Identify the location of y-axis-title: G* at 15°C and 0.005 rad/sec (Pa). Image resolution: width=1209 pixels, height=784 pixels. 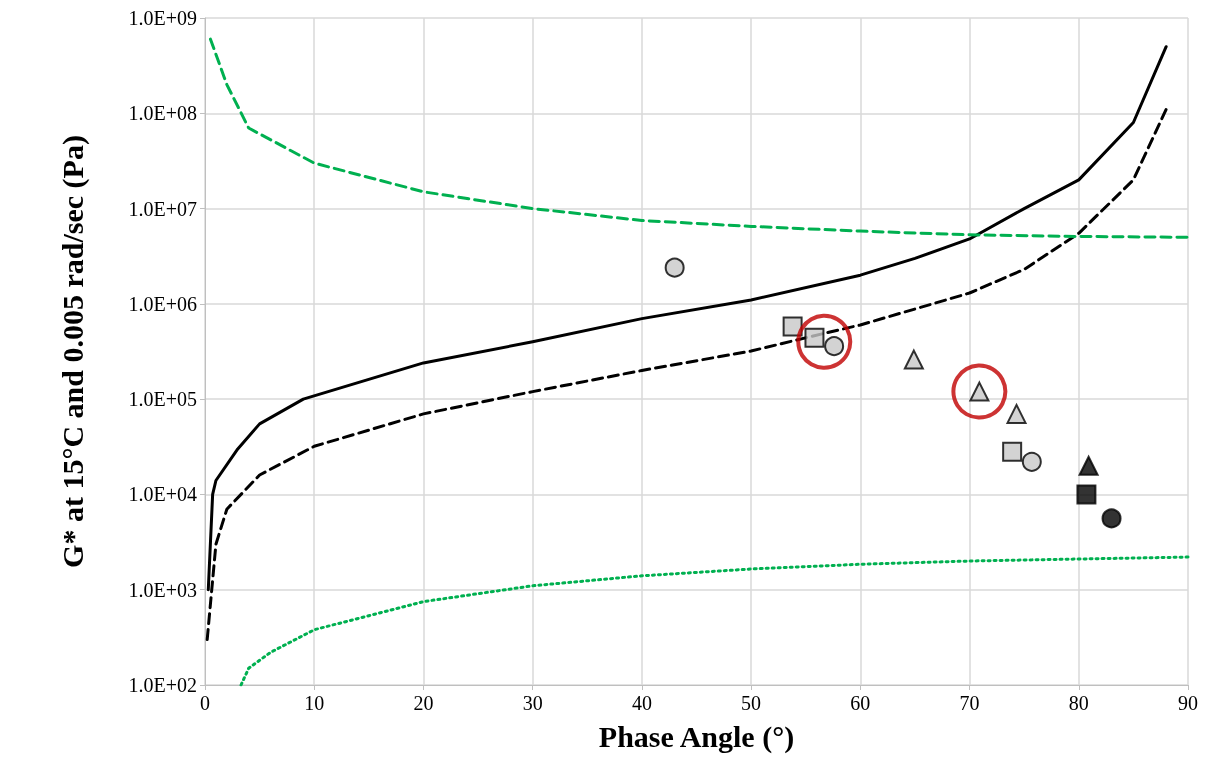
(72, 351).